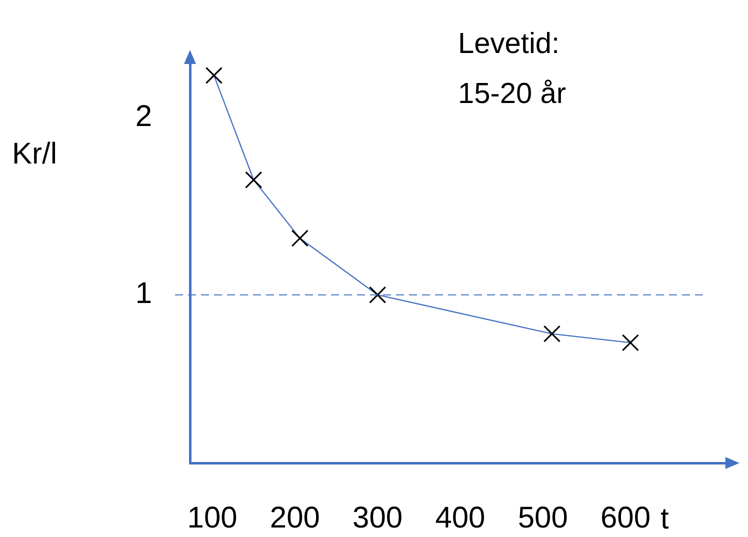 The image size is (748, 537). Describe the element at coordinates (143, 293) in the screenshot. I see `y-tick-label: 1` at that location.